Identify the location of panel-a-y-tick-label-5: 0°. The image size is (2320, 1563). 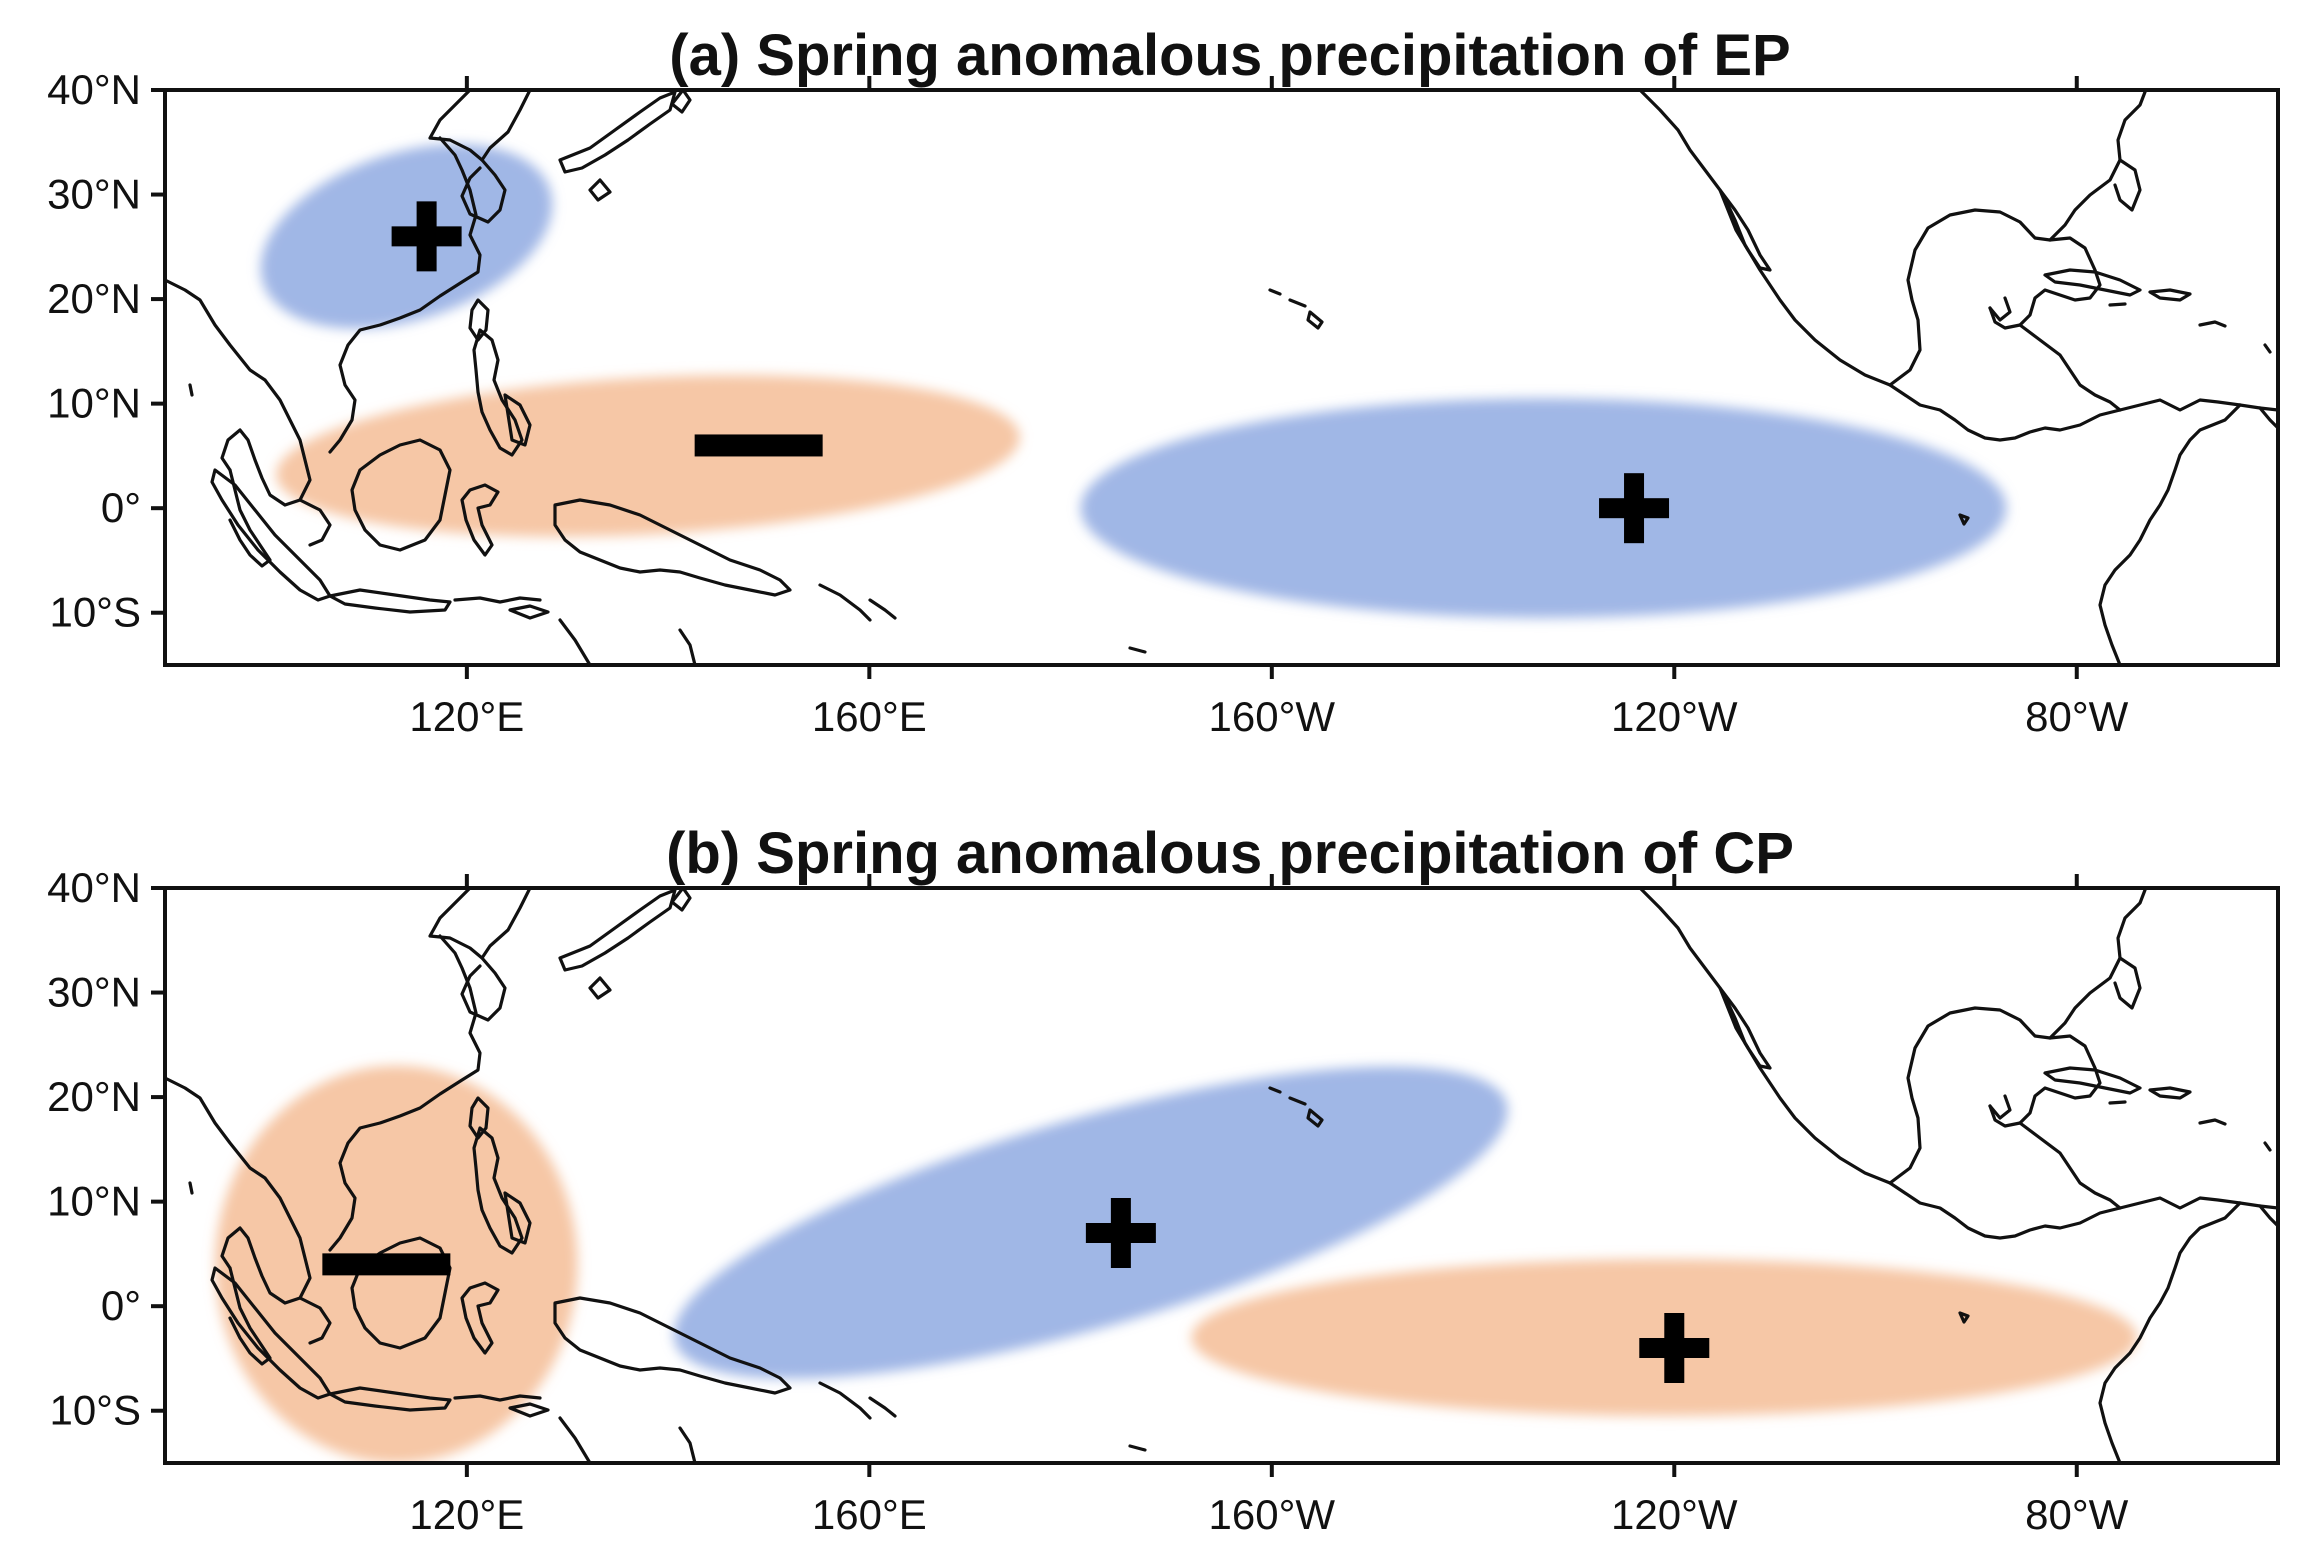
(121, 507).